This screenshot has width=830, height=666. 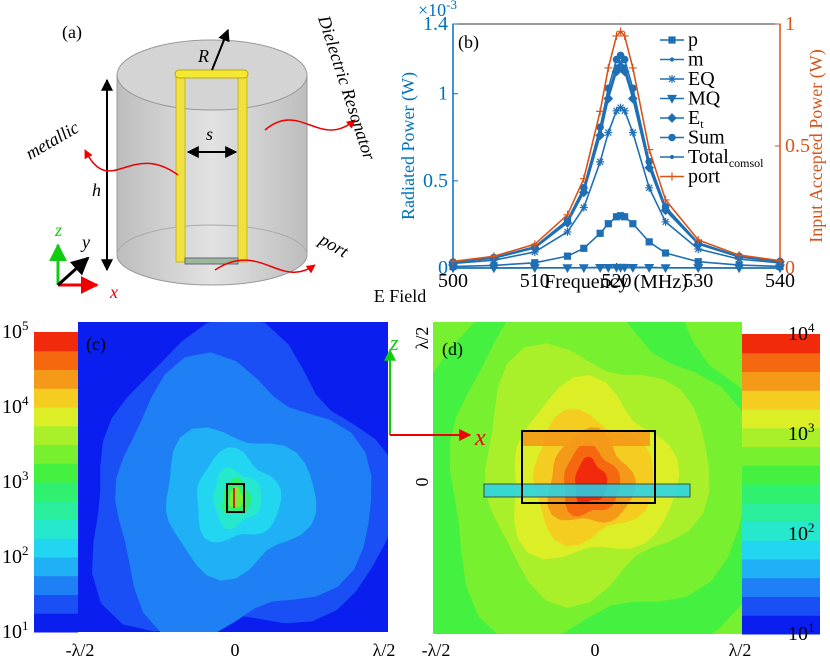 What do you see at coordinates (25, 475) in the screenshot?
I see `tick-exp: 3` at bounding box center [25, 475].